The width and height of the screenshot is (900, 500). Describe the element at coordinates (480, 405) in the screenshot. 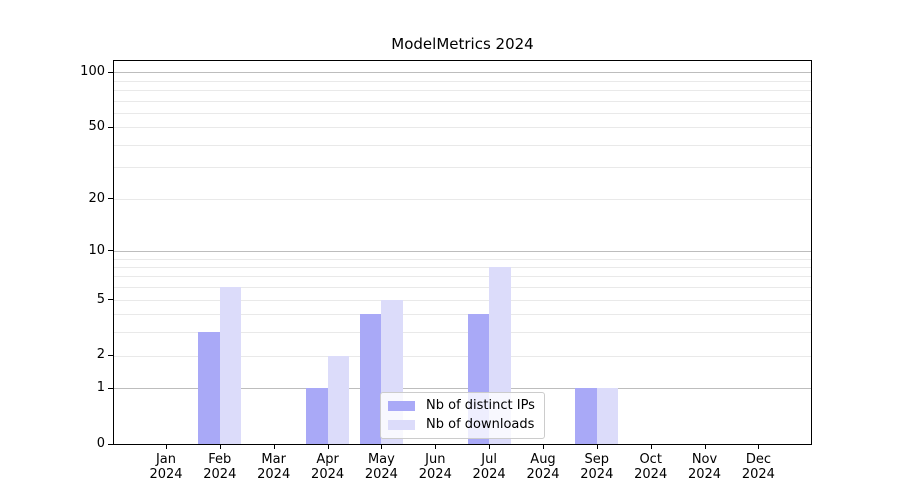

I see `legend-label: Nb of distinct IPs` at that location.